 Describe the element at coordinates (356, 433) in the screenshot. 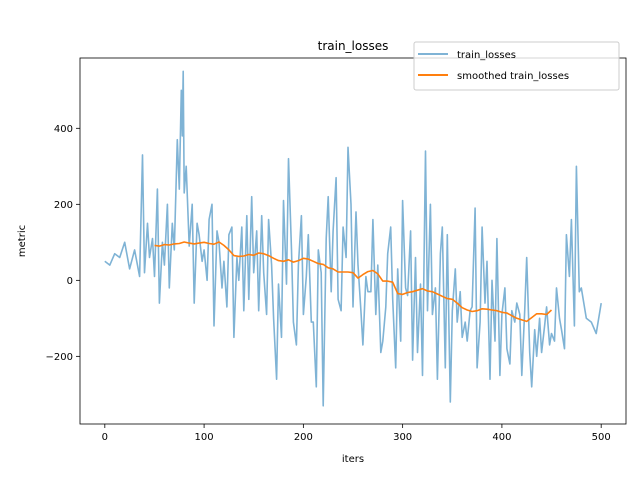

I see `x-axis-ticks: 0 100 200 300 400 500` at that location.